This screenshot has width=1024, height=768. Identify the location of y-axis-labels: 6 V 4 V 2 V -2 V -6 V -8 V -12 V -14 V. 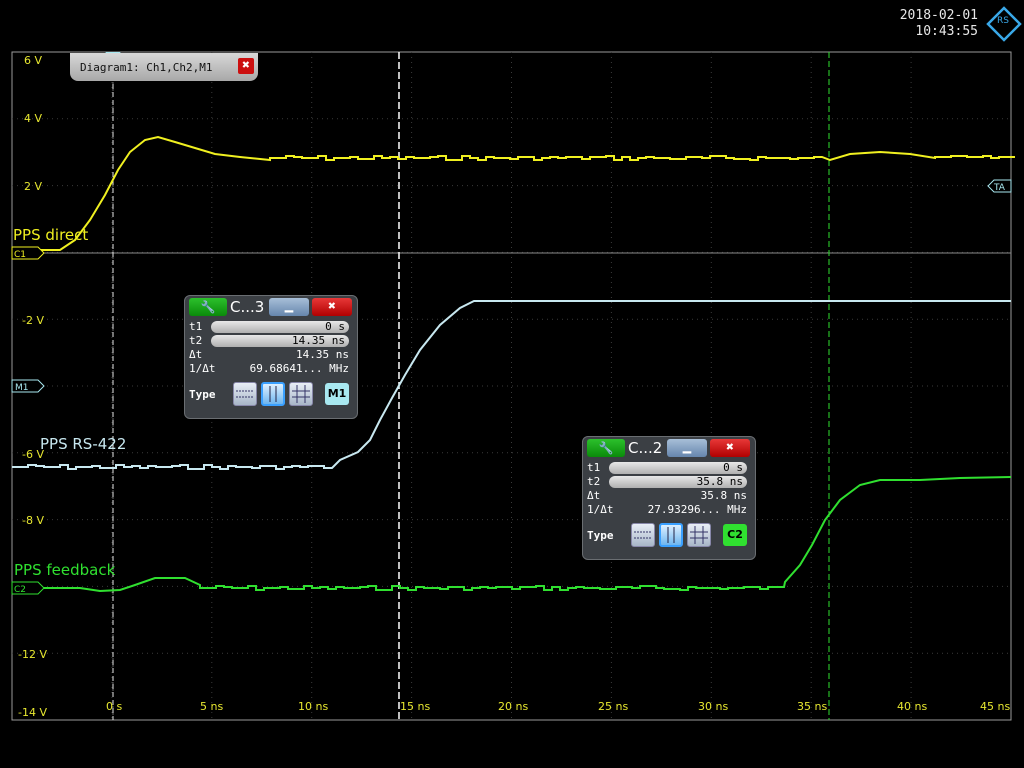
(32, 386).